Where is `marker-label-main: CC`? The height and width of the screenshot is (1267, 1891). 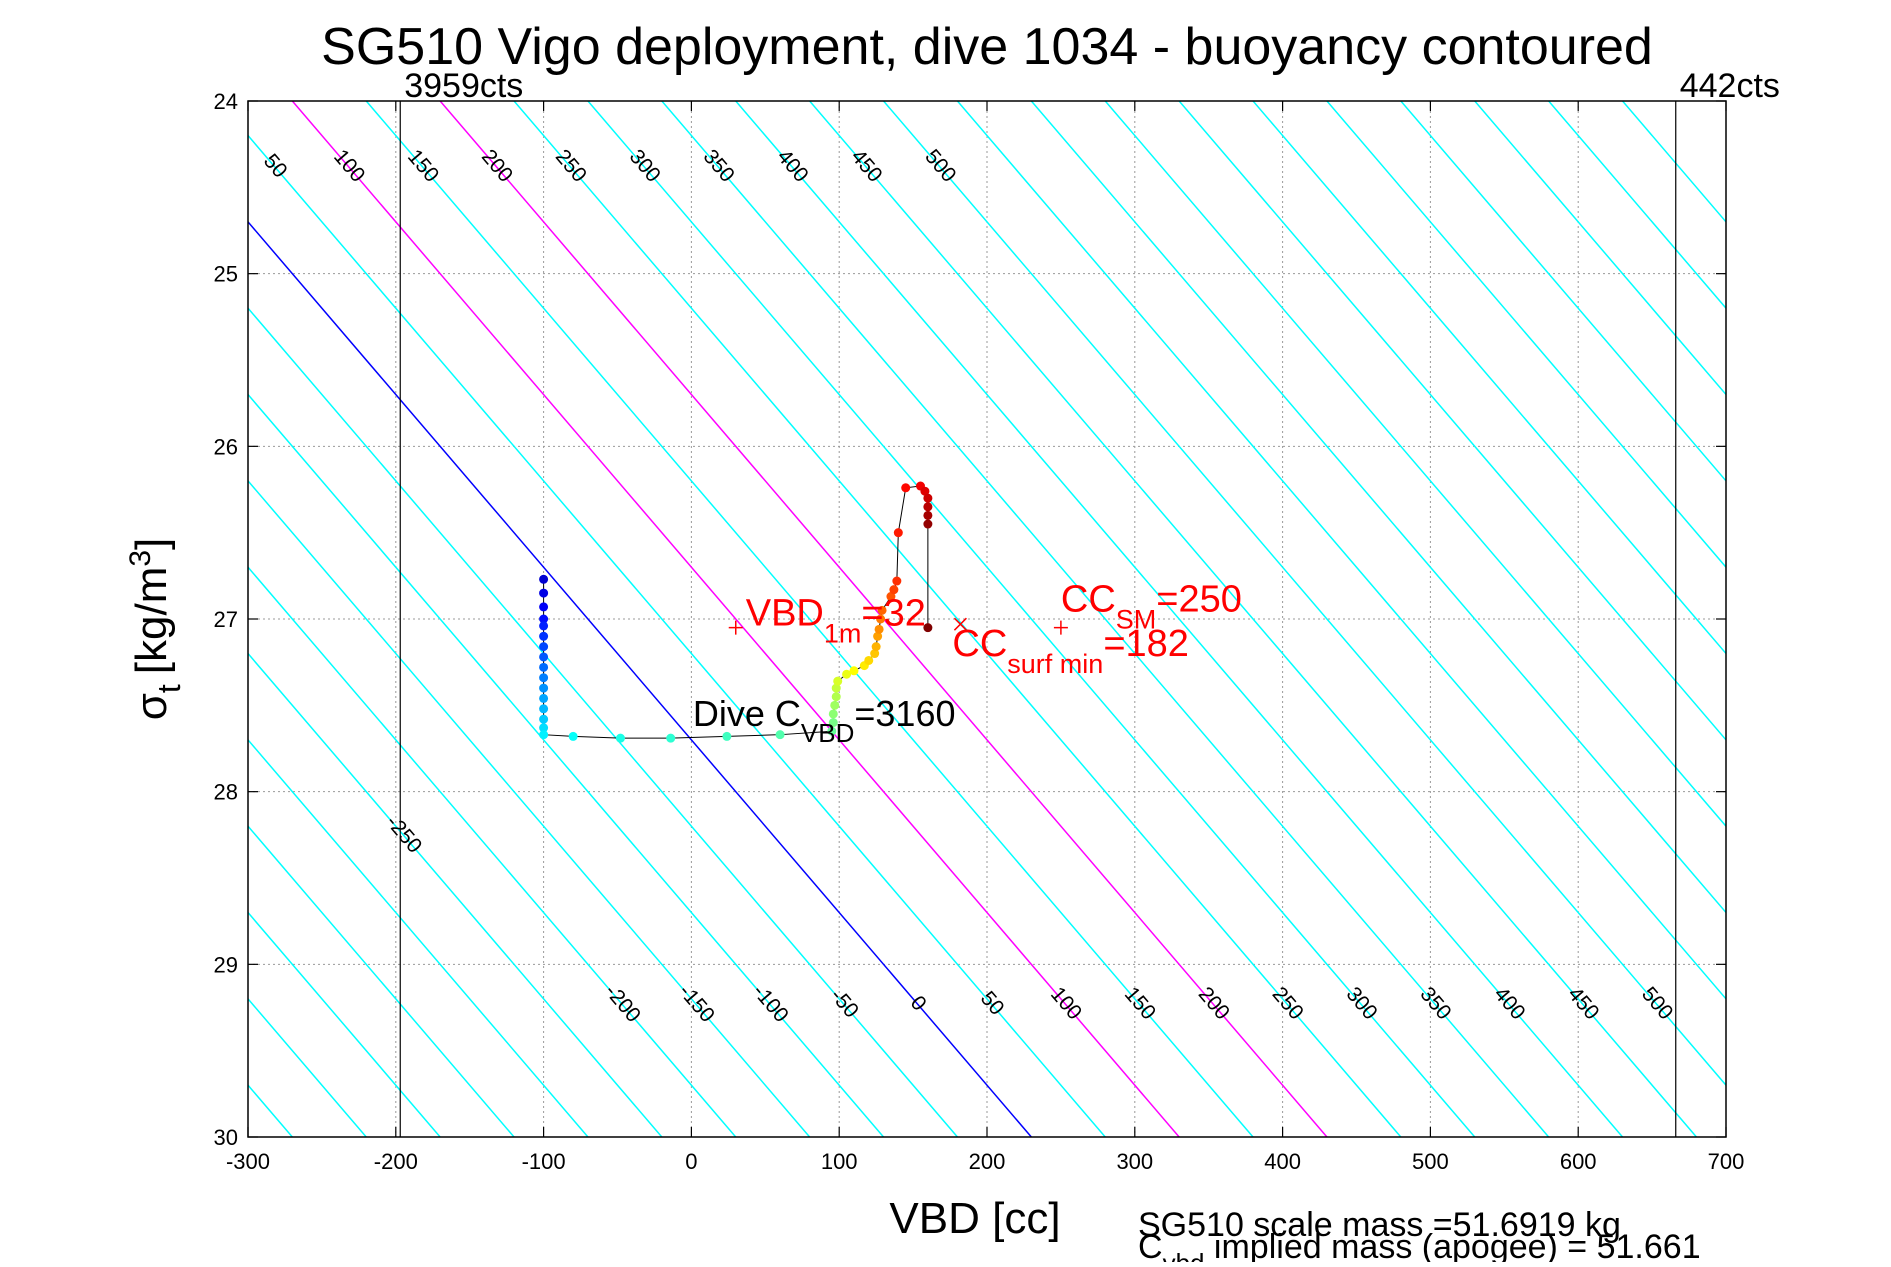 marker-label-main: CC is located at coordinates (1088, 600).